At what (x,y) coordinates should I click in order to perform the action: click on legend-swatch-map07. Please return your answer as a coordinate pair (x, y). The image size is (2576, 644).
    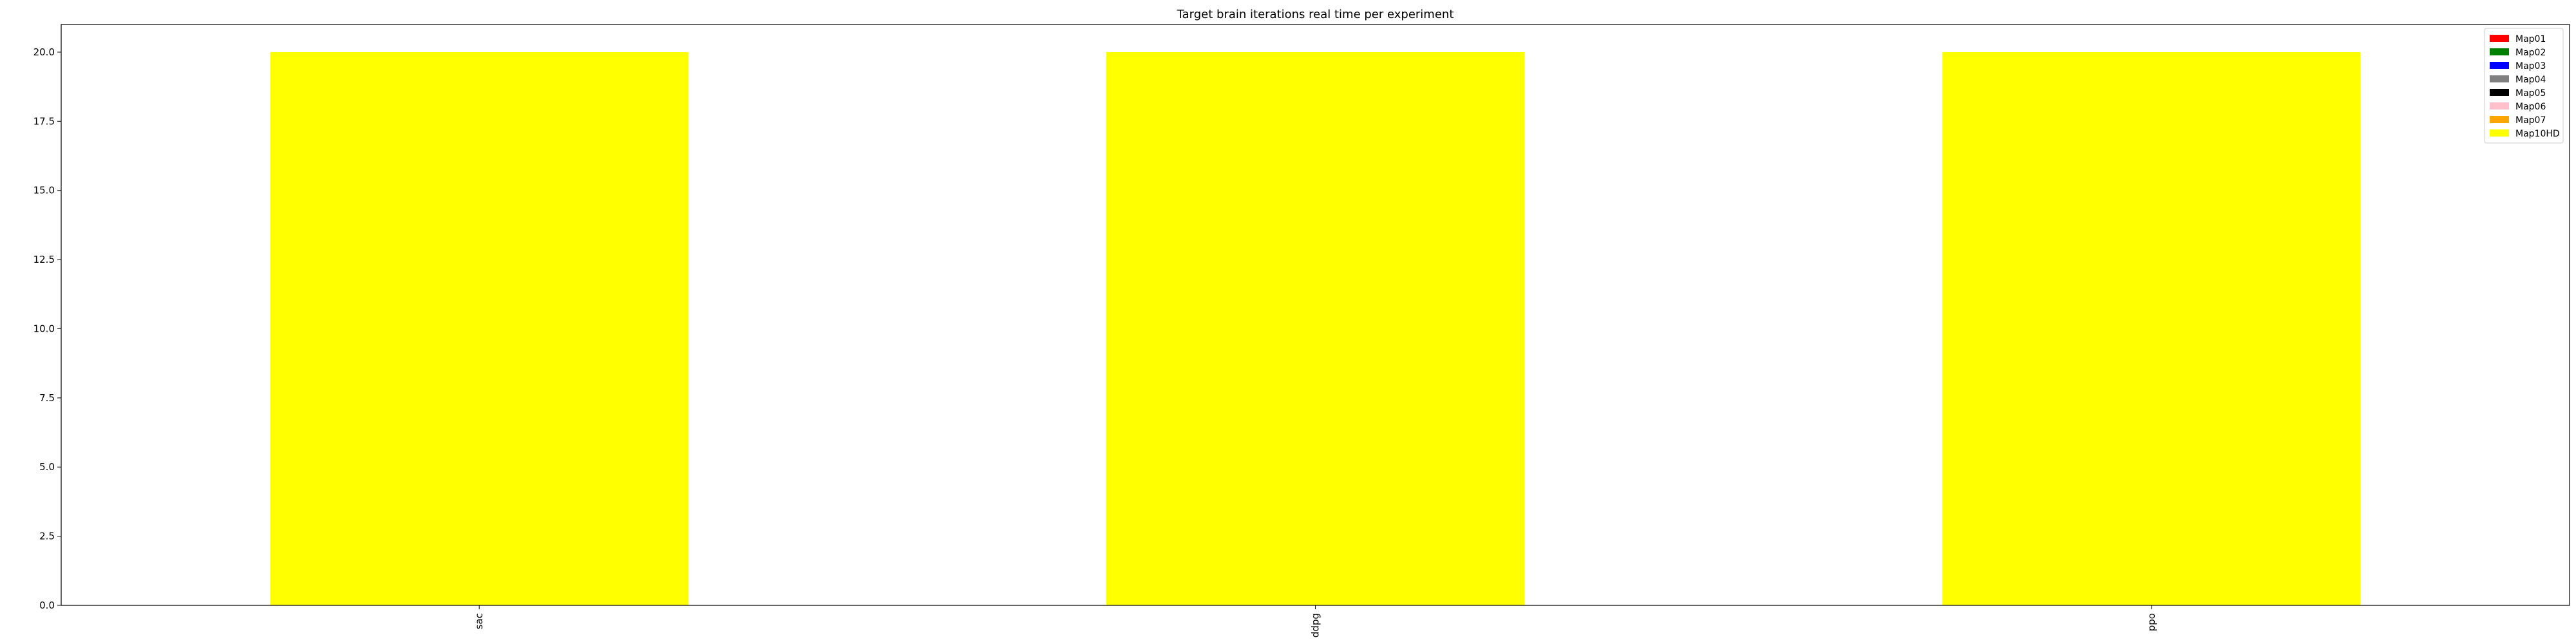
    Looking at the image, I should click on (2499, 120).